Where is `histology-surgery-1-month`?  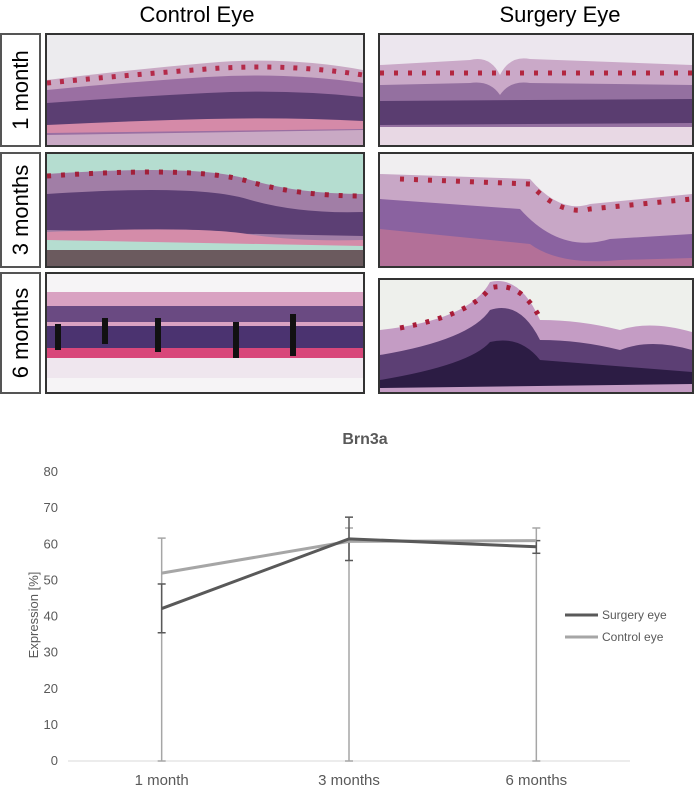
histology-surgery-1-month is located at coordinates (536, 90).